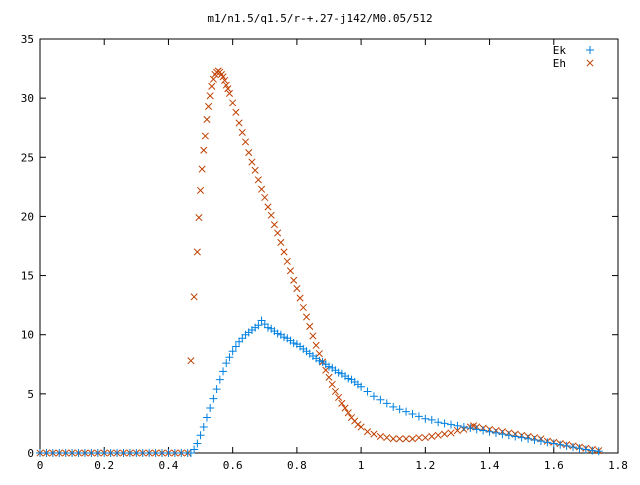 This screenshot has height=485, width=640. What do you see at coordinates (590, 63) in the screenshot?
I see `legend-marker-eh` at bounding box center [590, 63].